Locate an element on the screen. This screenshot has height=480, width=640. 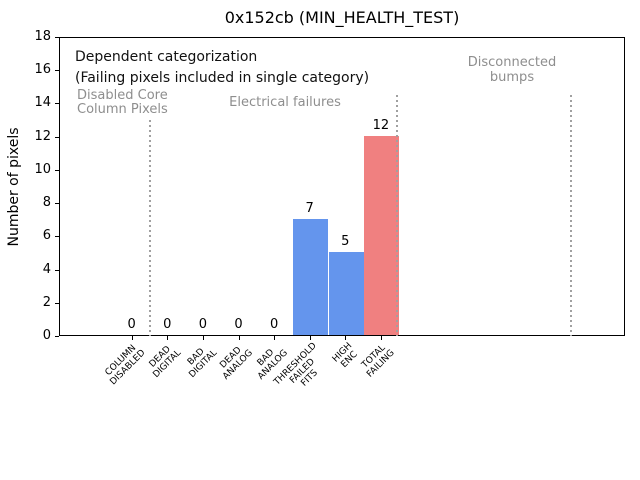
bar-threshold-failed-fits is located at coordinates (311, 276).